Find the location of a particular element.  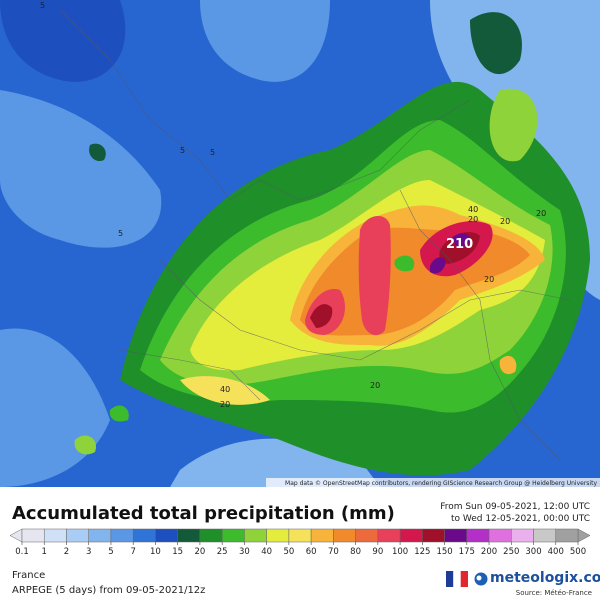

scale-label: 175 is located at coordinates (467, 552).